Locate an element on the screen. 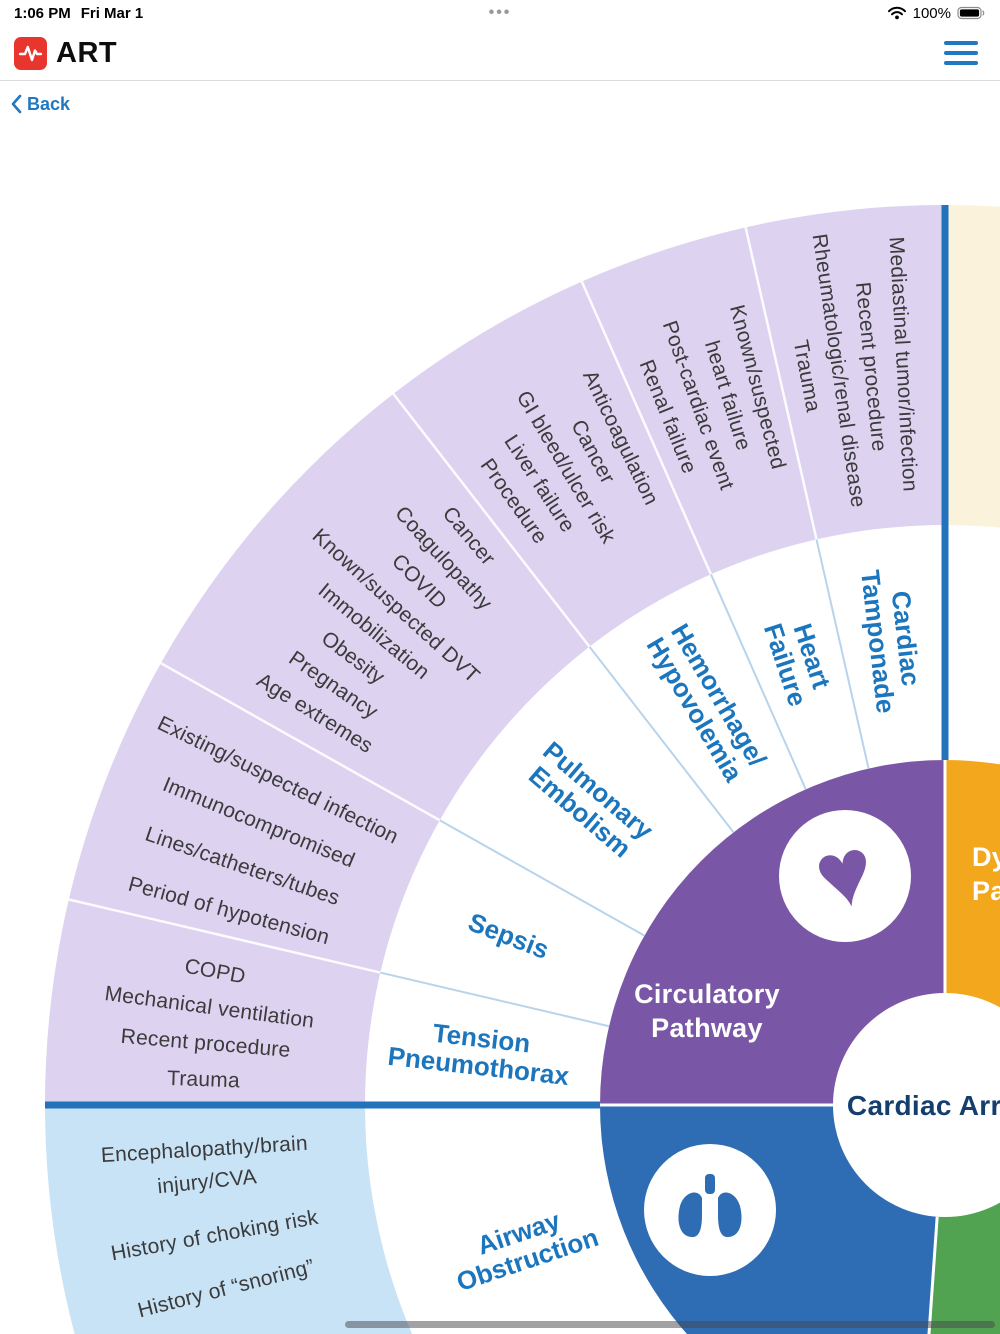 This screenshot has width=1000, height=1334. pathway-circulatory-label: Circulatory Pathway is located at coordinates (707, 1011).